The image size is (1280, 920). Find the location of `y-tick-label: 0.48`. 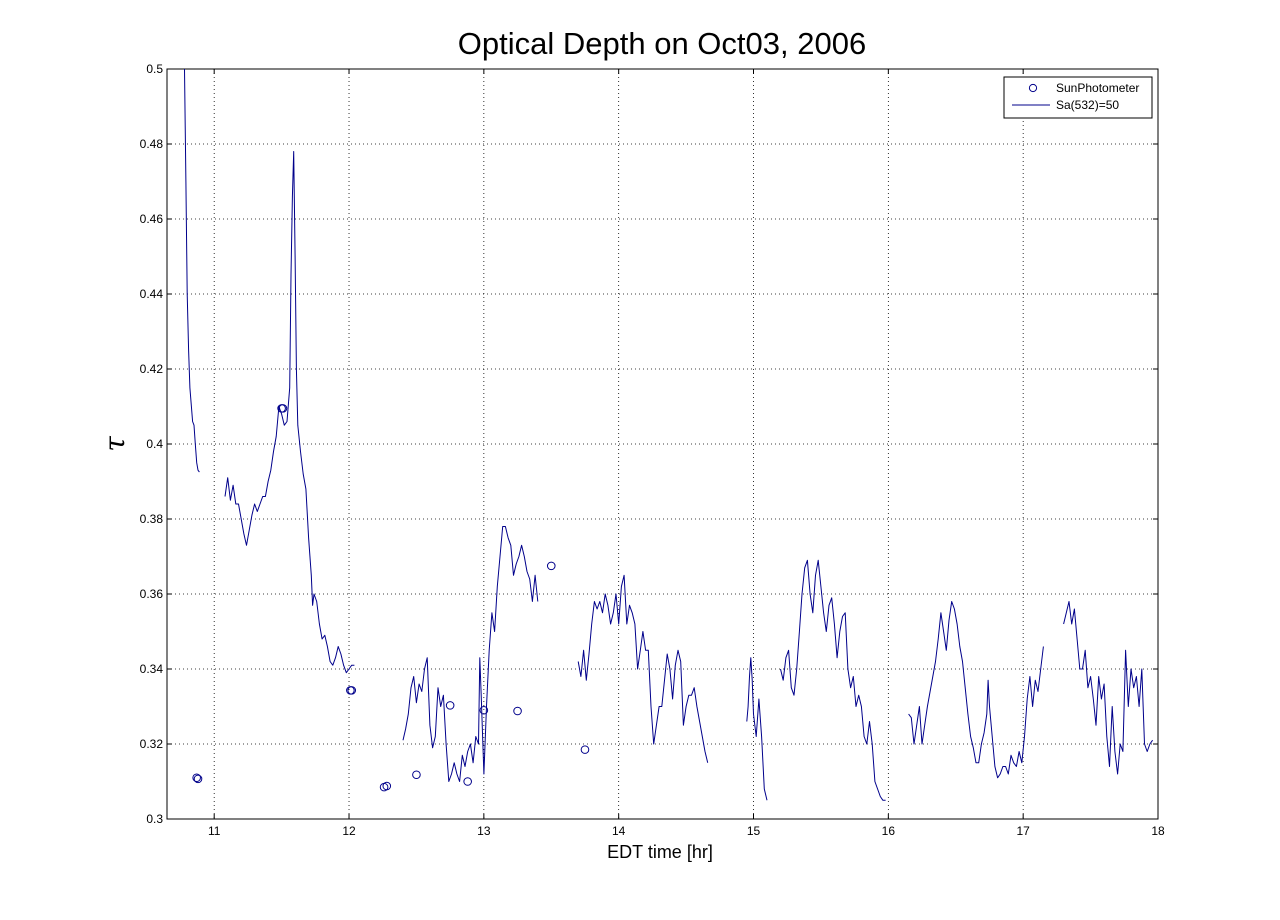

y-tick-label: 0.48 is located at coordinates (152, 144).